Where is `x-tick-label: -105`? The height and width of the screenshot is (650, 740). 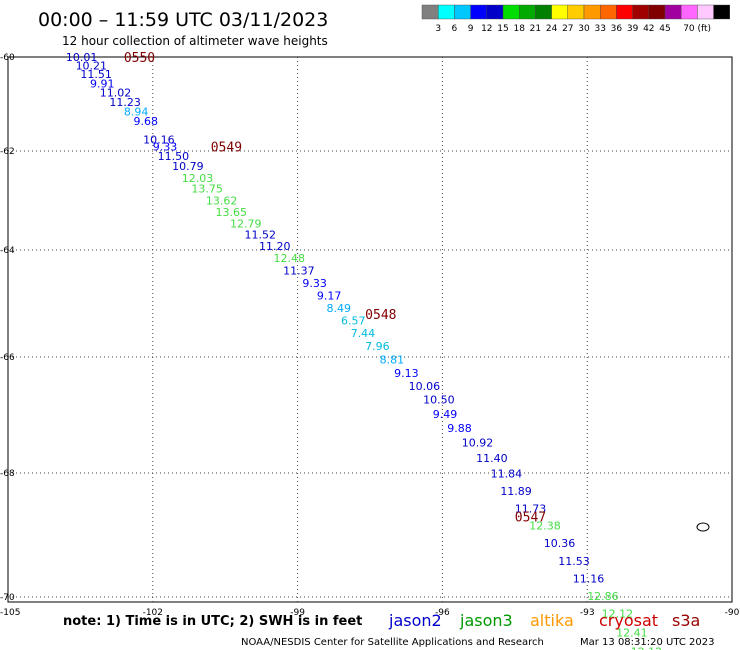
x-tick-label: -105 is located at coordinates (10, 613).